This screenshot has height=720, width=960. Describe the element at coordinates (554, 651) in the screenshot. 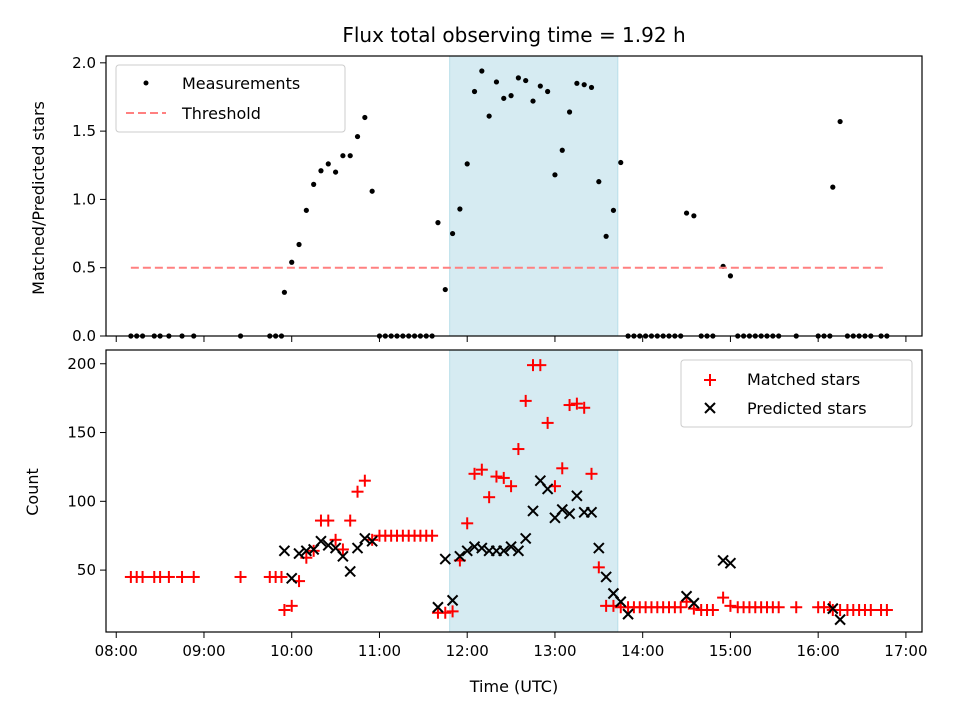

I see `x-tick-label: 13:00` at that location.